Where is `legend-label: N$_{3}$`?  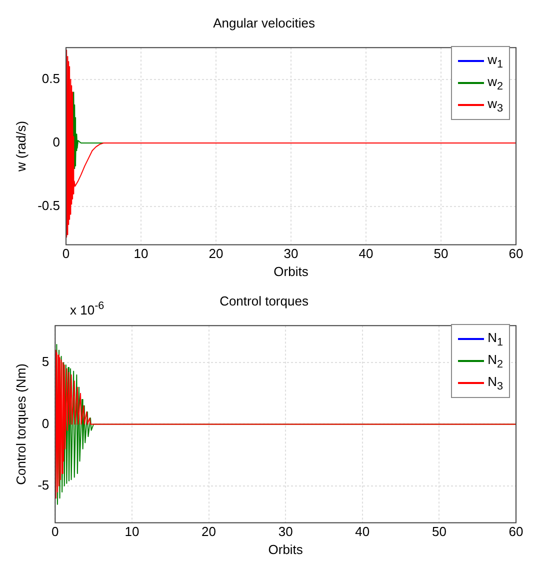 legend-label: N$_{3}$ is located at coordinates (495, 383).